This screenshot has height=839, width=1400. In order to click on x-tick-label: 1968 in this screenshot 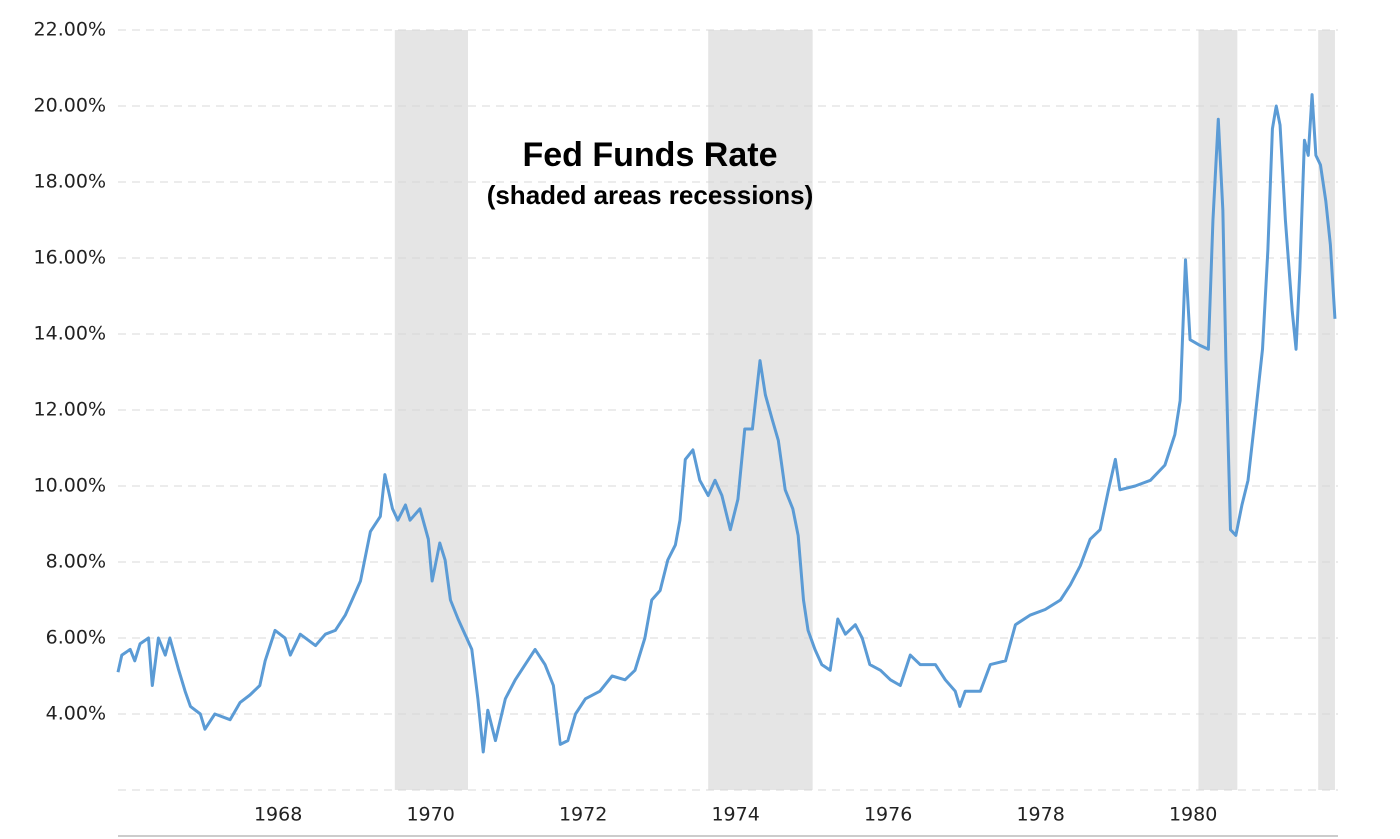, I will do `click(278, 815)`.